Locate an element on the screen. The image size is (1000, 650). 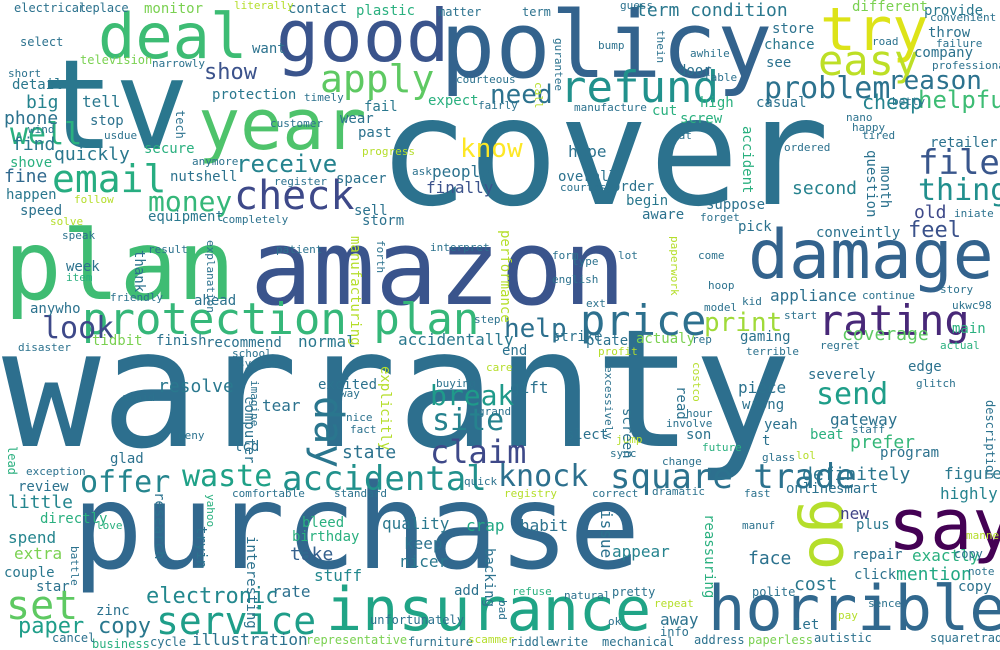
word: prefer is located at coordinates (883, 442).